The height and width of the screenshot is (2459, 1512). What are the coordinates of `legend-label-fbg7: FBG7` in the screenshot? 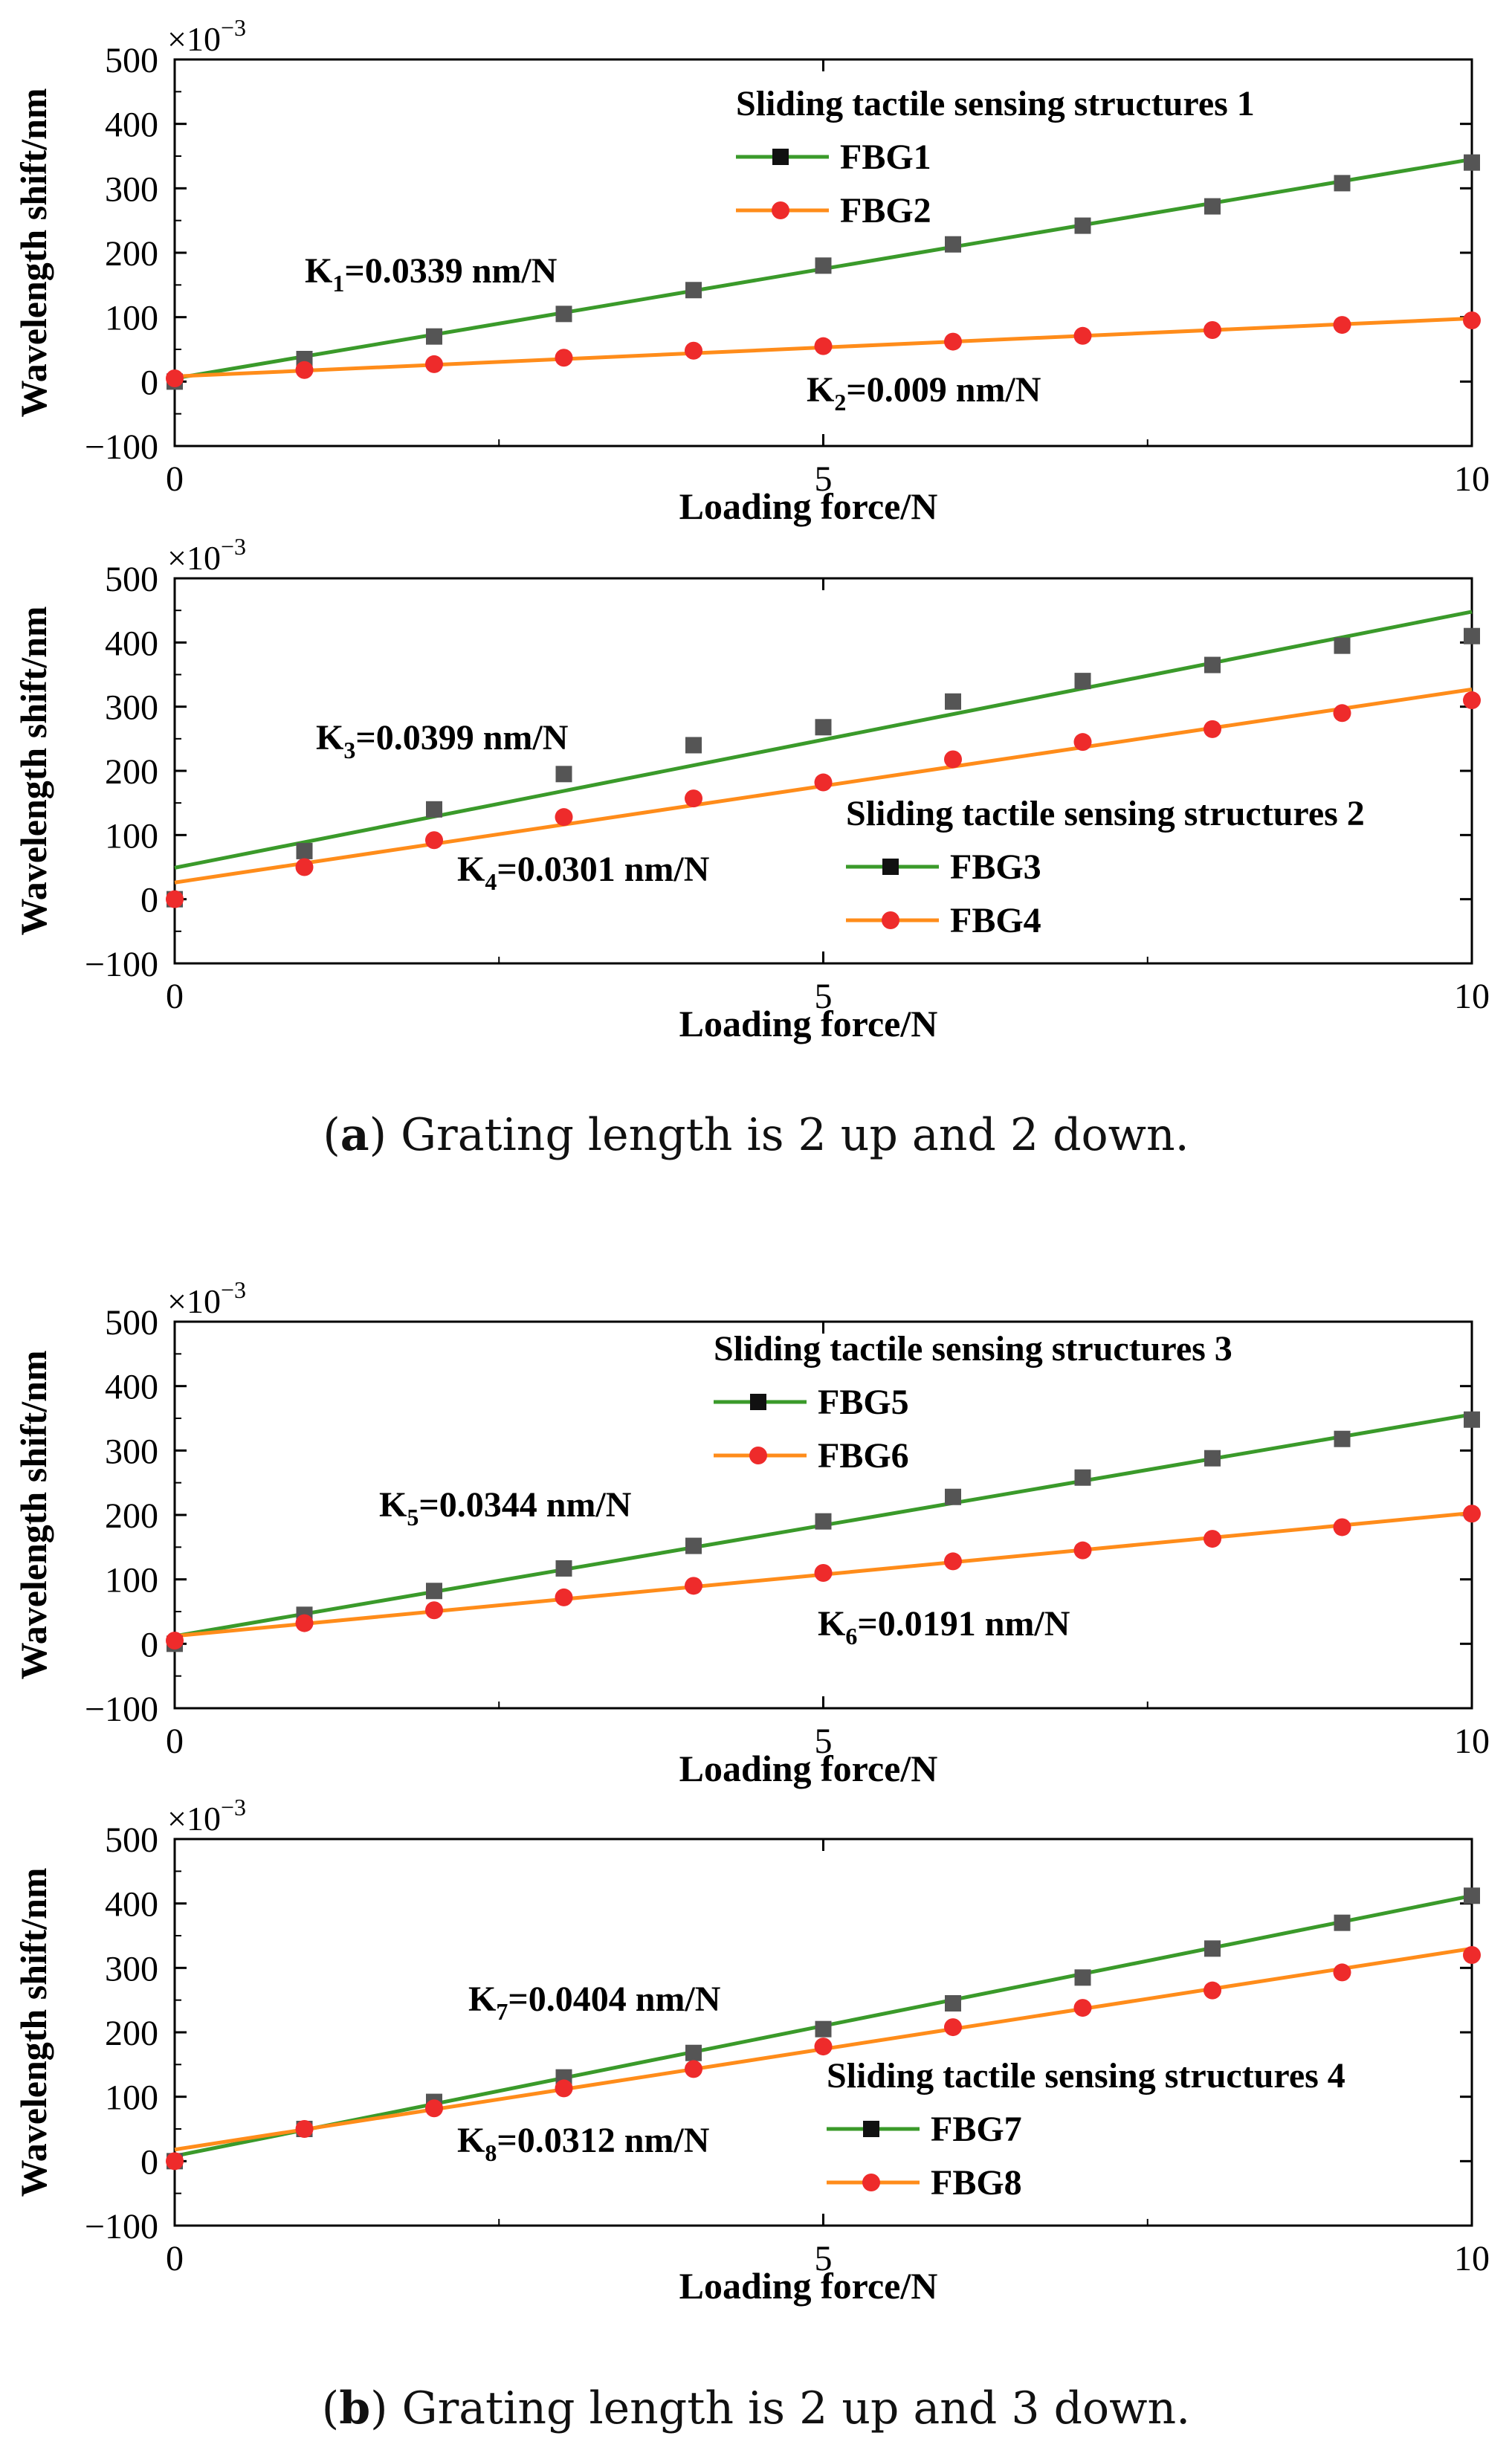 It's located at (977, 2129).